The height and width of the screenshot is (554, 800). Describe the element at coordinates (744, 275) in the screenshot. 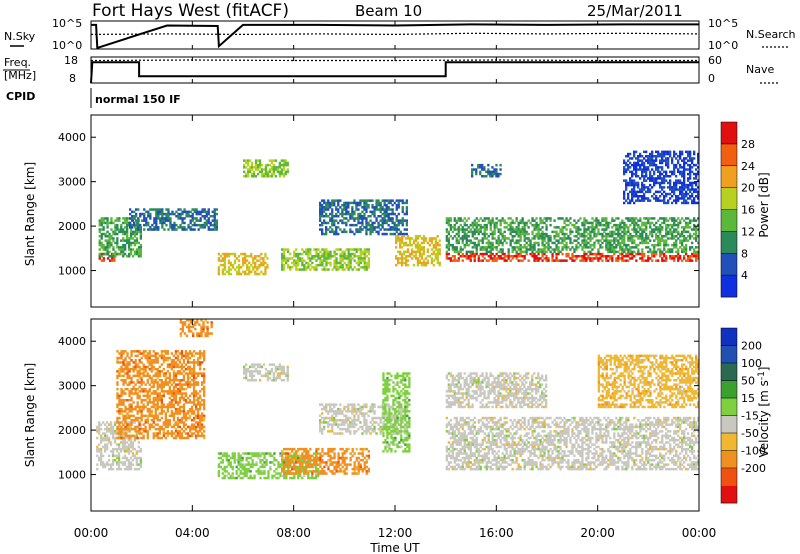

I see `colorbar-tick-label: 4` at that location.